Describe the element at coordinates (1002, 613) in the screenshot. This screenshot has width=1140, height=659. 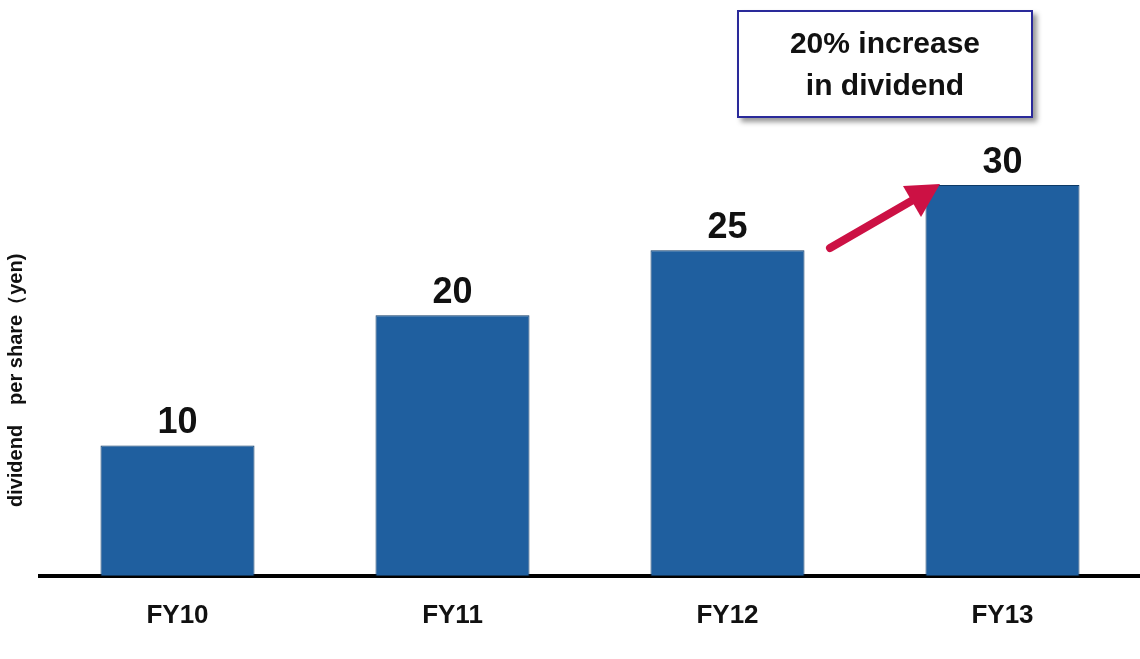
I see `x-tick-label: FY13` at that location.